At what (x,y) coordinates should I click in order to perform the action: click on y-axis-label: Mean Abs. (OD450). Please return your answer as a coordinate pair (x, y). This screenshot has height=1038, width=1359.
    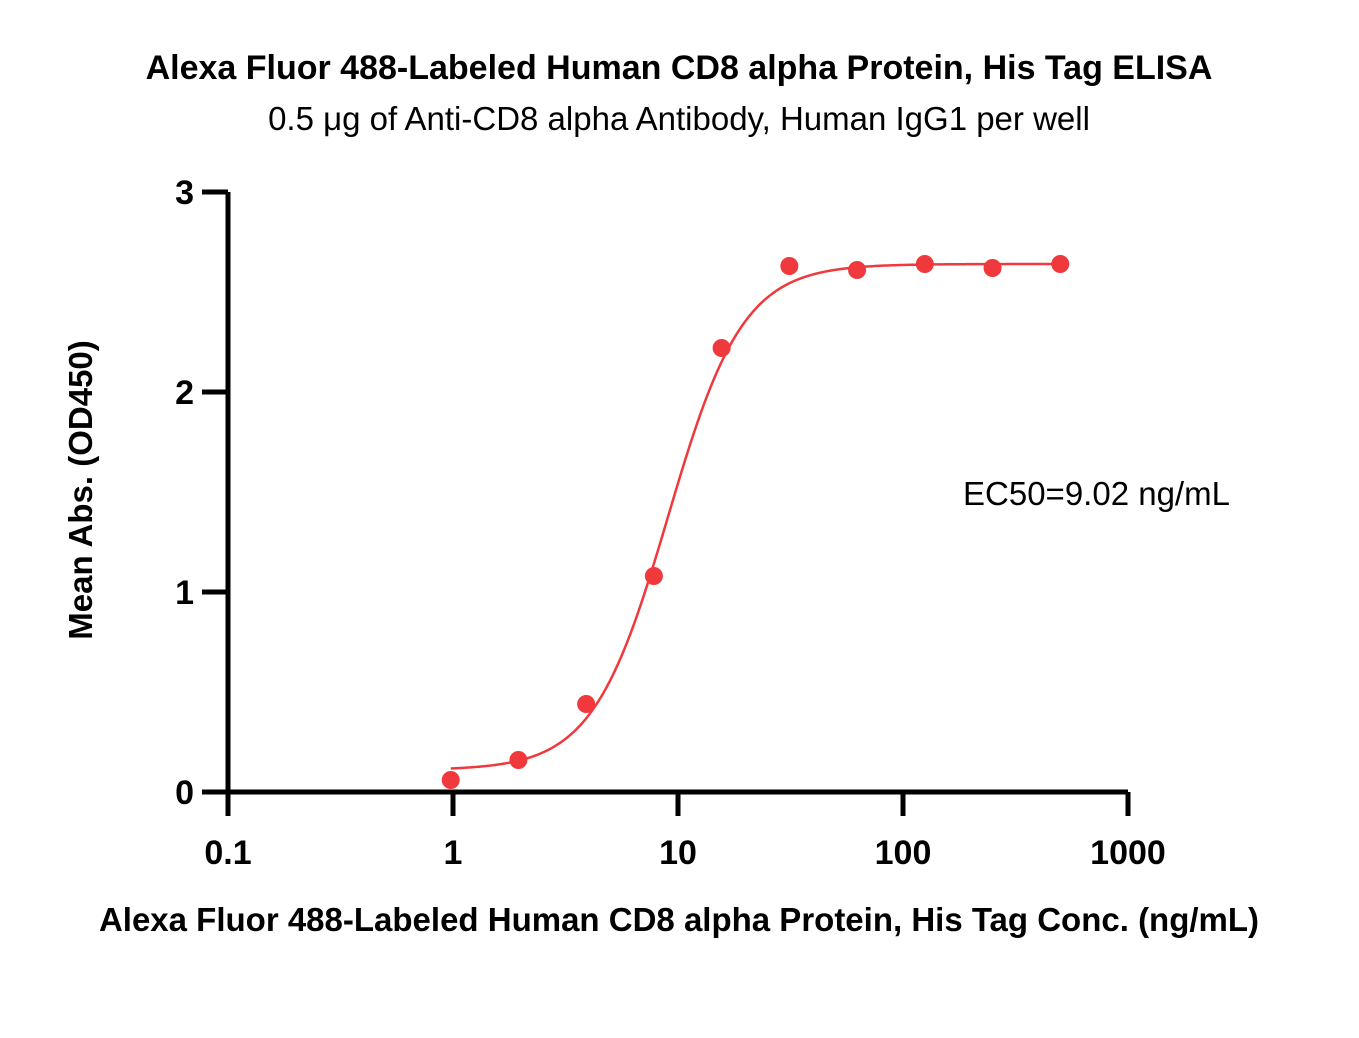
    Looking at the image, I should click on (80, 490).